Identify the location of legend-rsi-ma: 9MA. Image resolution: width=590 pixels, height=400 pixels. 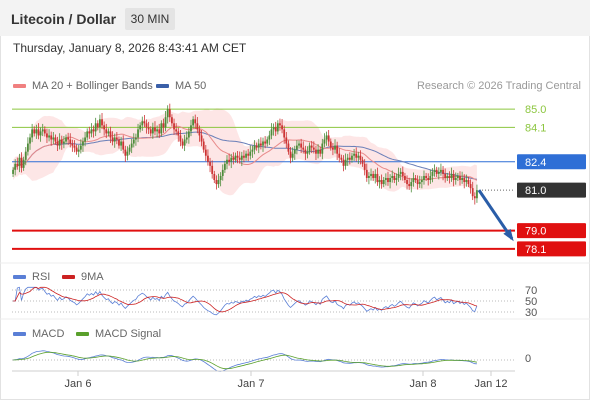
(83, 277).